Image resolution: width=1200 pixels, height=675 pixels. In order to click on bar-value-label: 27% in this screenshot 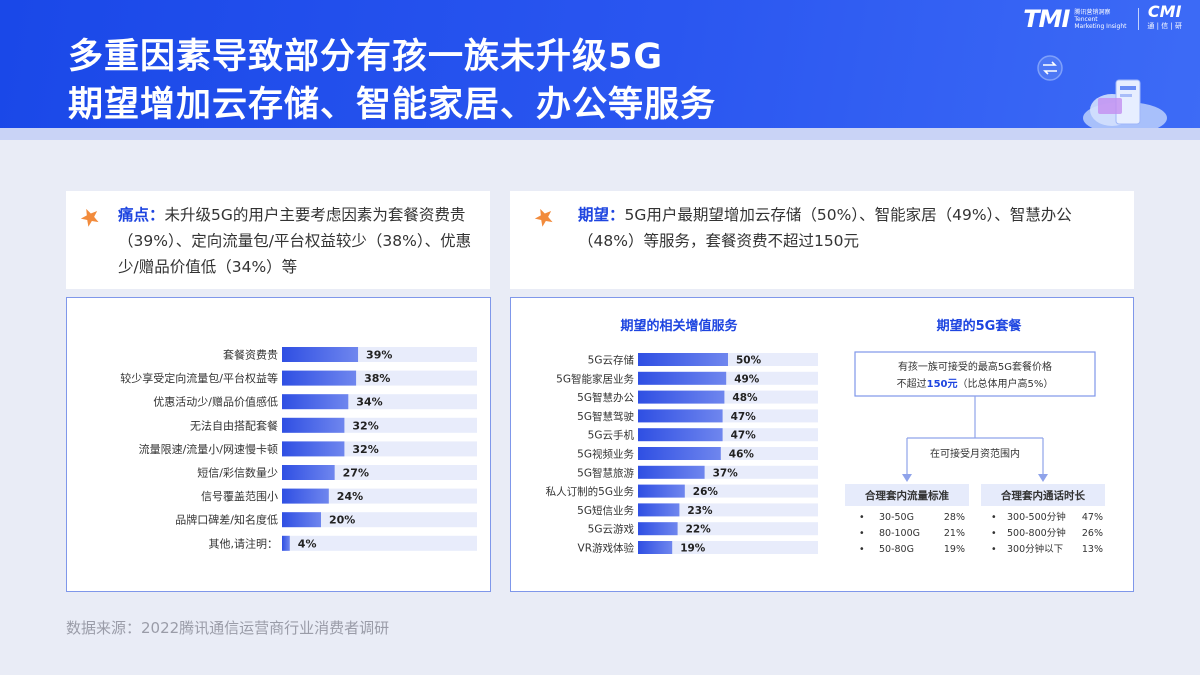, I will do `click(356, 473)`.